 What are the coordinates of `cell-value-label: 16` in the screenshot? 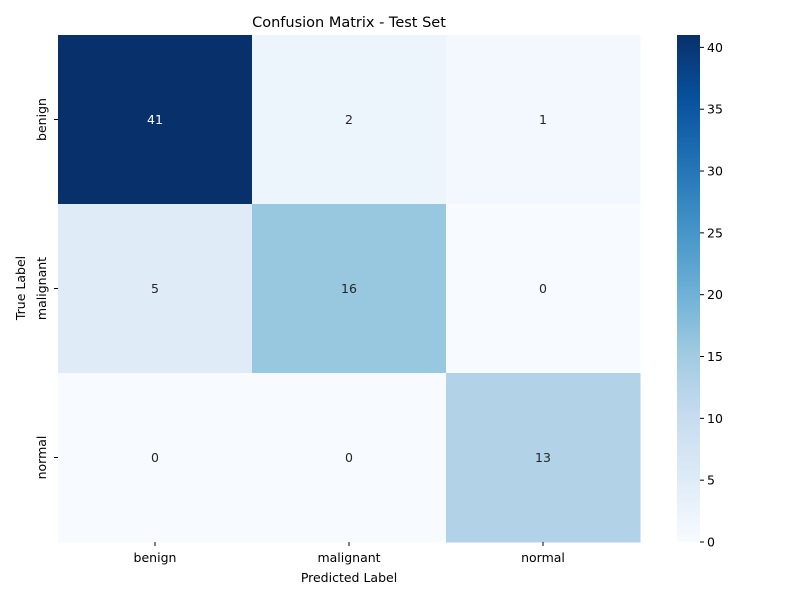 It's located at (349, 288).